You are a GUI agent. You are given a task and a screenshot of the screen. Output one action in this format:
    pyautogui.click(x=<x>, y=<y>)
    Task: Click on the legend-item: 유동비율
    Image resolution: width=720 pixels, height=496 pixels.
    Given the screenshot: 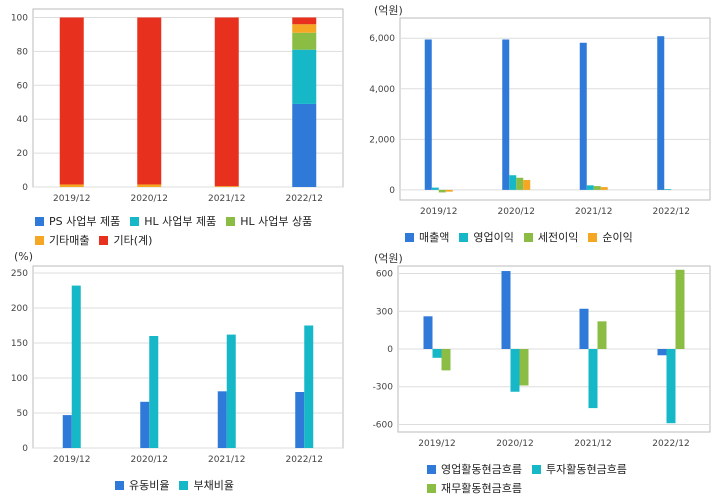 What is the action you would take?
    pyautogui.click(x=142, y=485)
    